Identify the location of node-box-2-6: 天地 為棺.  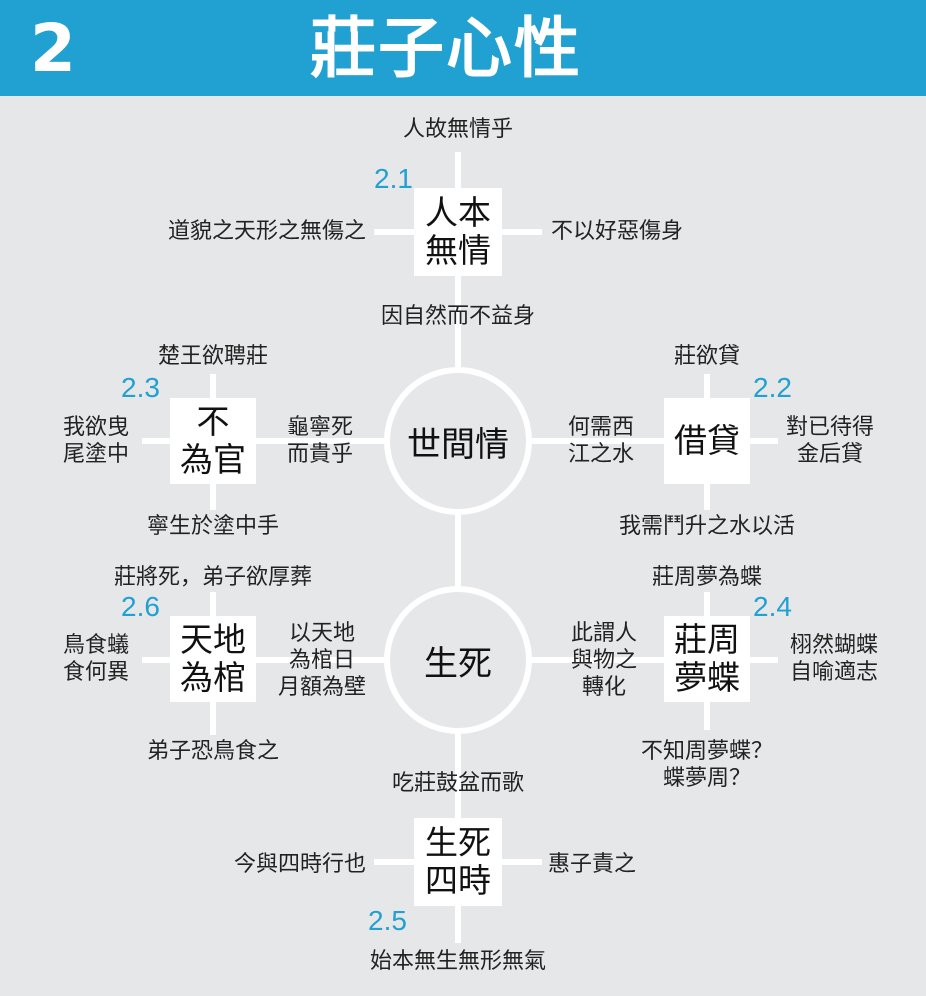
(213, 659).